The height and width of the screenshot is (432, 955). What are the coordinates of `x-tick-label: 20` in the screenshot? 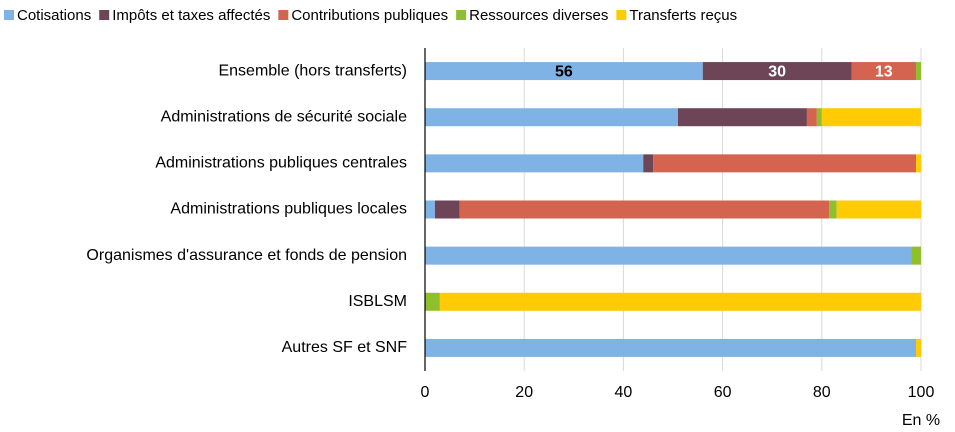 It's located at (524, 392).